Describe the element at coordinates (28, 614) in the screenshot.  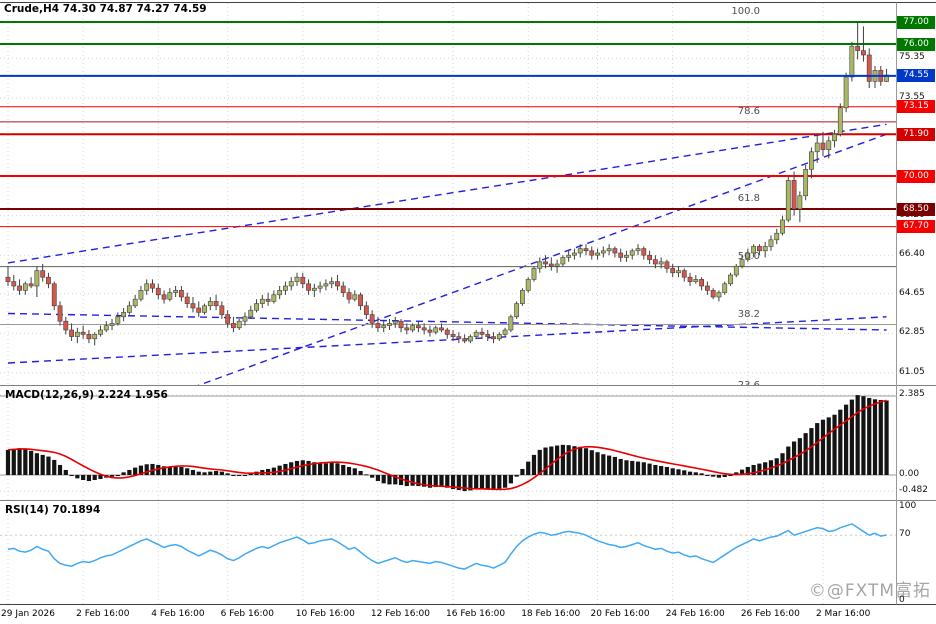
I see `time-axis-label: 29 Jan 2026` at that location.